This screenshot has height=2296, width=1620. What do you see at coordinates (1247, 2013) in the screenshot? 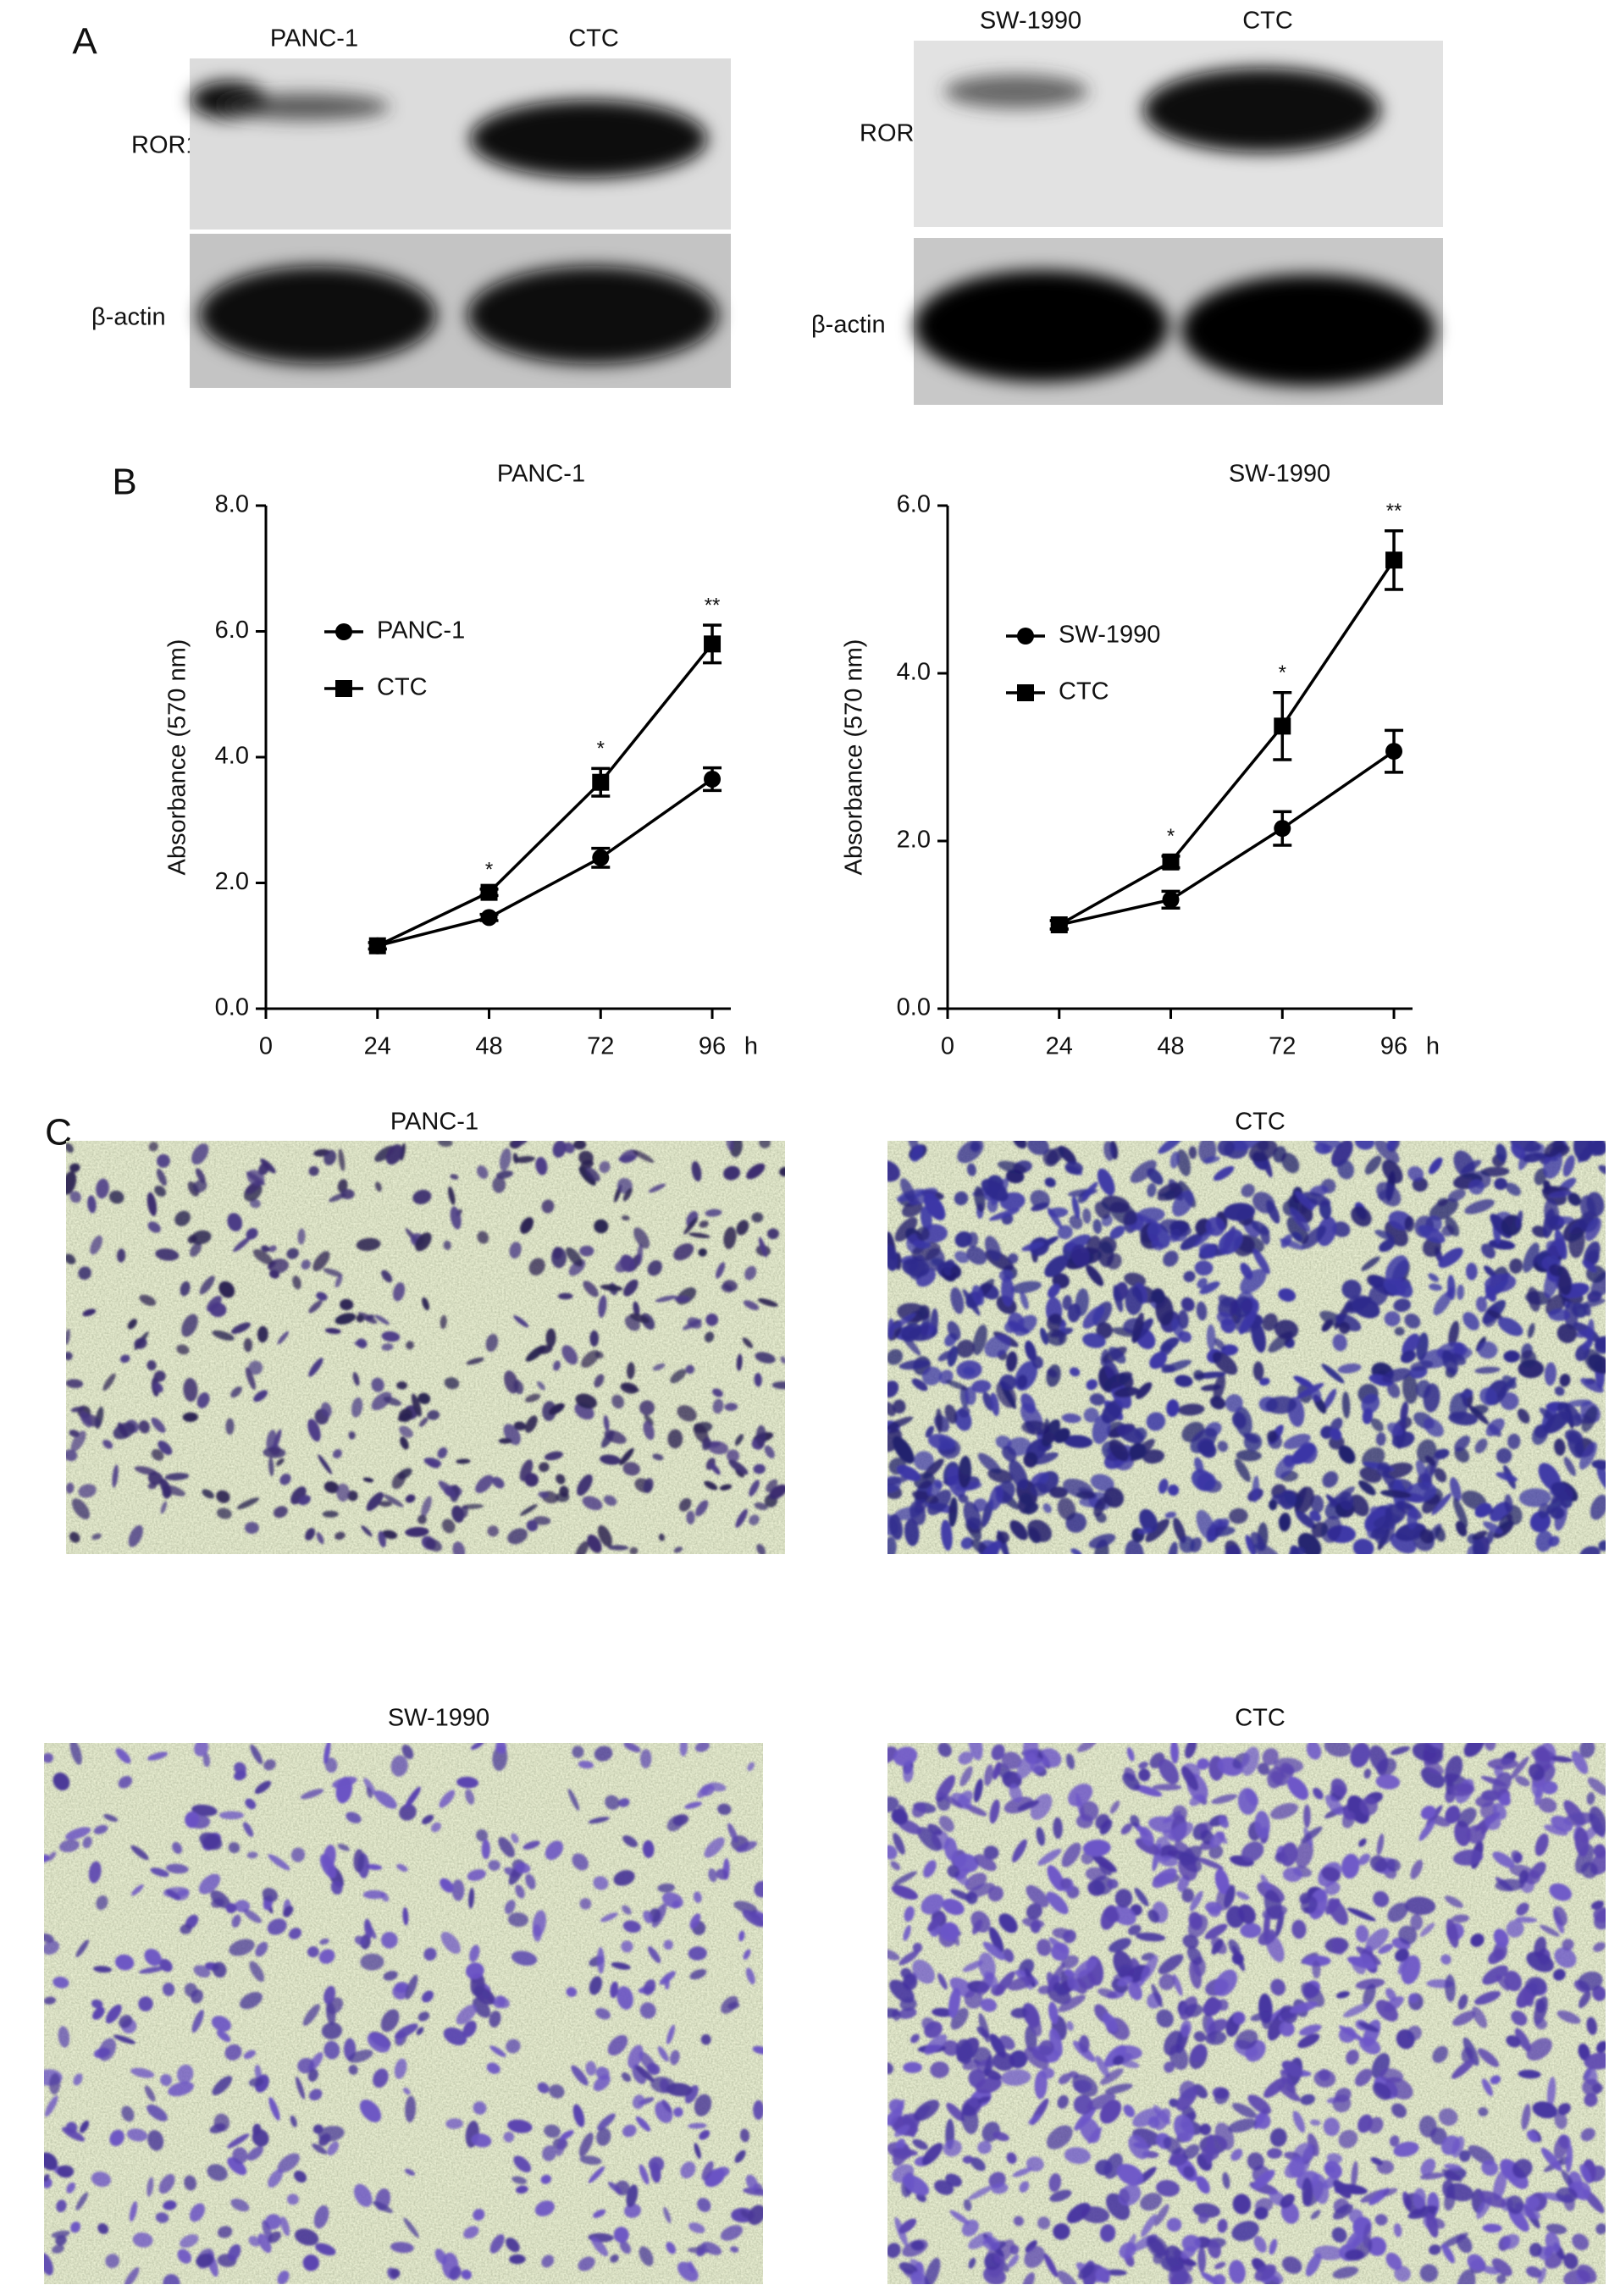
I see `cells` at bounding box center [1247, 2013].